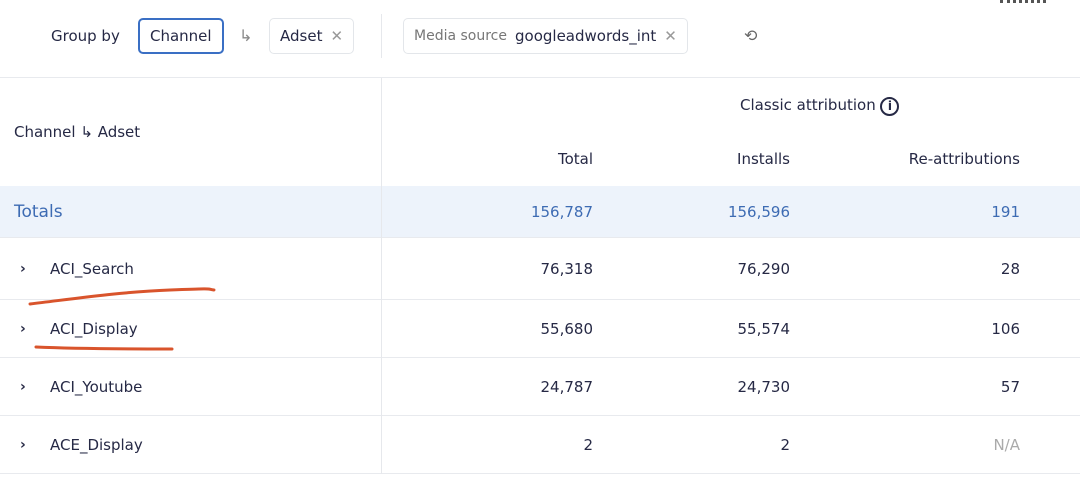 Image resolution: width=1080 pixels, height=491 pixels. Describe the element at coordinates (586, 36) in the screenshot. I see `filter-value: googleadwords_int` at that location.